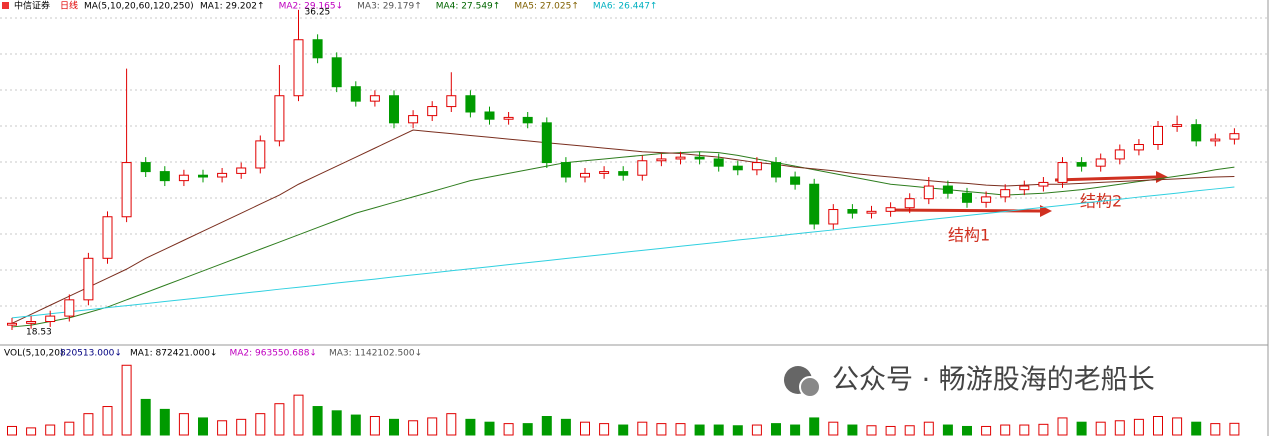 The image size is (1280, 436). What do you see at coordinates (32, 6) in the screenshot?
I see `stock-name: 中信证券` at bounding box center [32, 6].